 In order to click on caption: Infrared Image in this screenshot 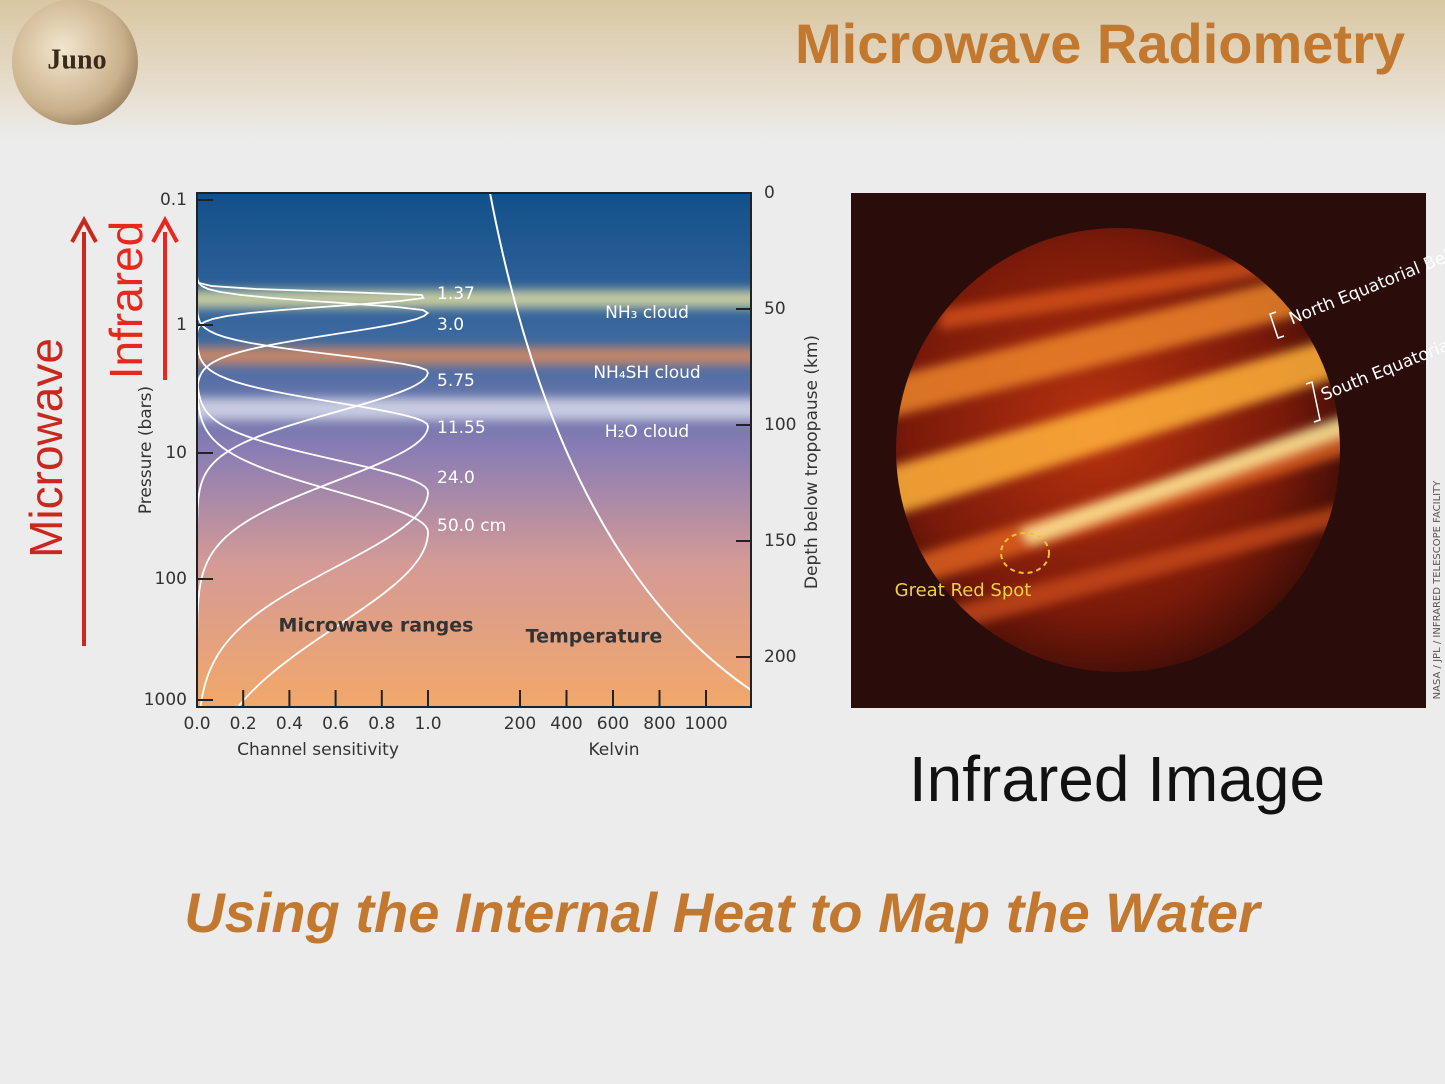, I will do `click(1117, 779)`.